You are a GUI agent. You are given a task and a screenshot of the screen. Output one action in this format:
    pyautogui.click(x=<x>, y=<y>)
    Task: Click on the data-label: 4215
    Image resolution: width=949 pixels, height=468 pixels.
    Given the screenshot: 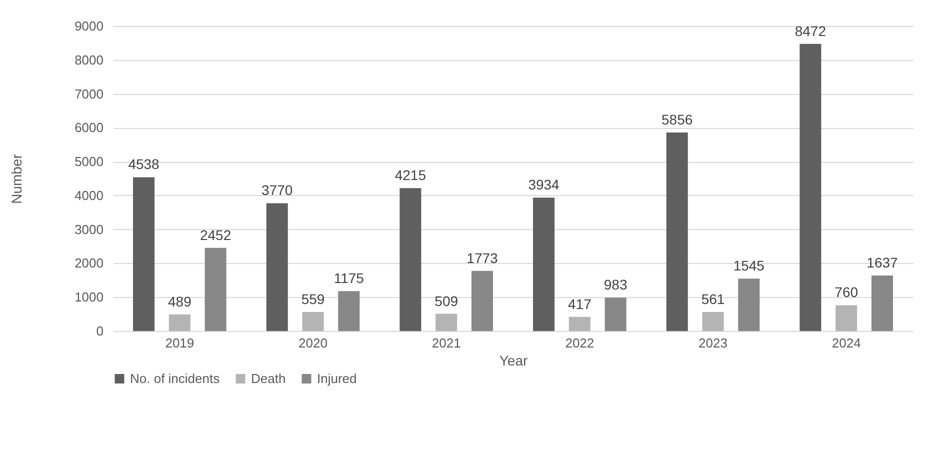 What is the action you would take?
    pyautogui.click(x=410, y=175)
    